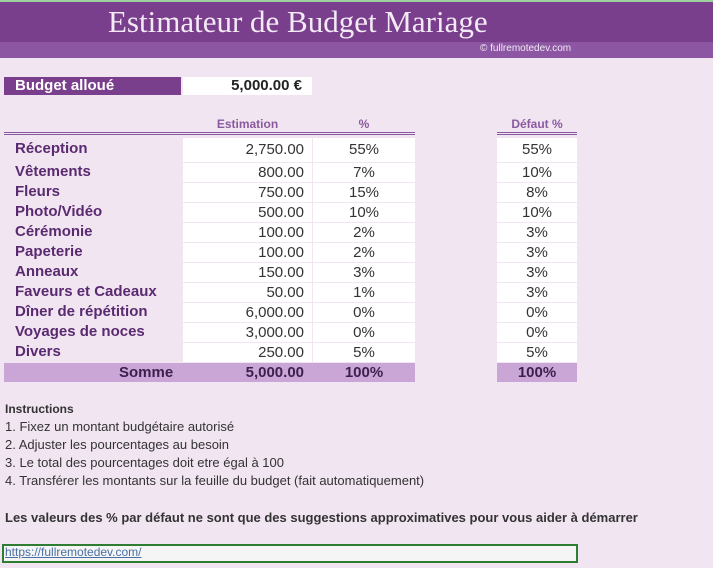 The height and width of the screenshot is (568, 713). Describe the element at coordinates (526, 48) in the screenshot. I see `credit-text: © fullremotedev.com` at that location.